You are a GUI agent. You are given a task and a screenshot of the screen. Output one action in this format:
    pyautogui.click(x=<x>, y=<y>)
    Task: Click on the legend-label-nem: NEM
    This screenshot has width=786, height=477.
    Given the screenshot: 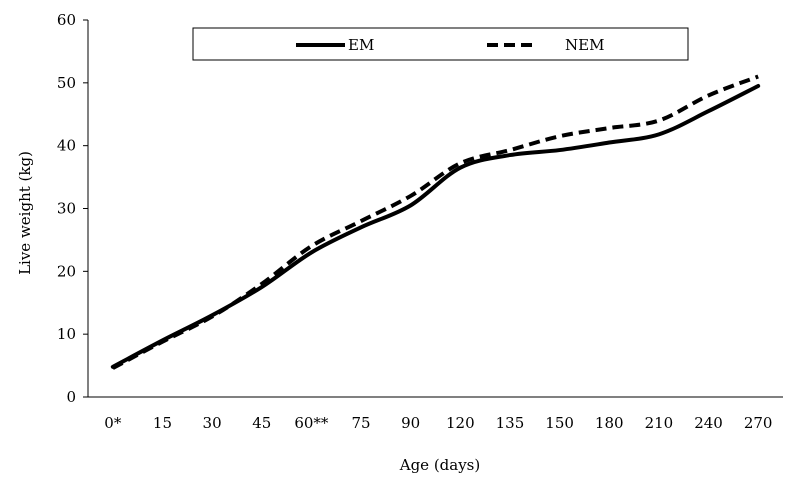 What is the action you would take?
    pyautogui.click(x=584, y=45)
    